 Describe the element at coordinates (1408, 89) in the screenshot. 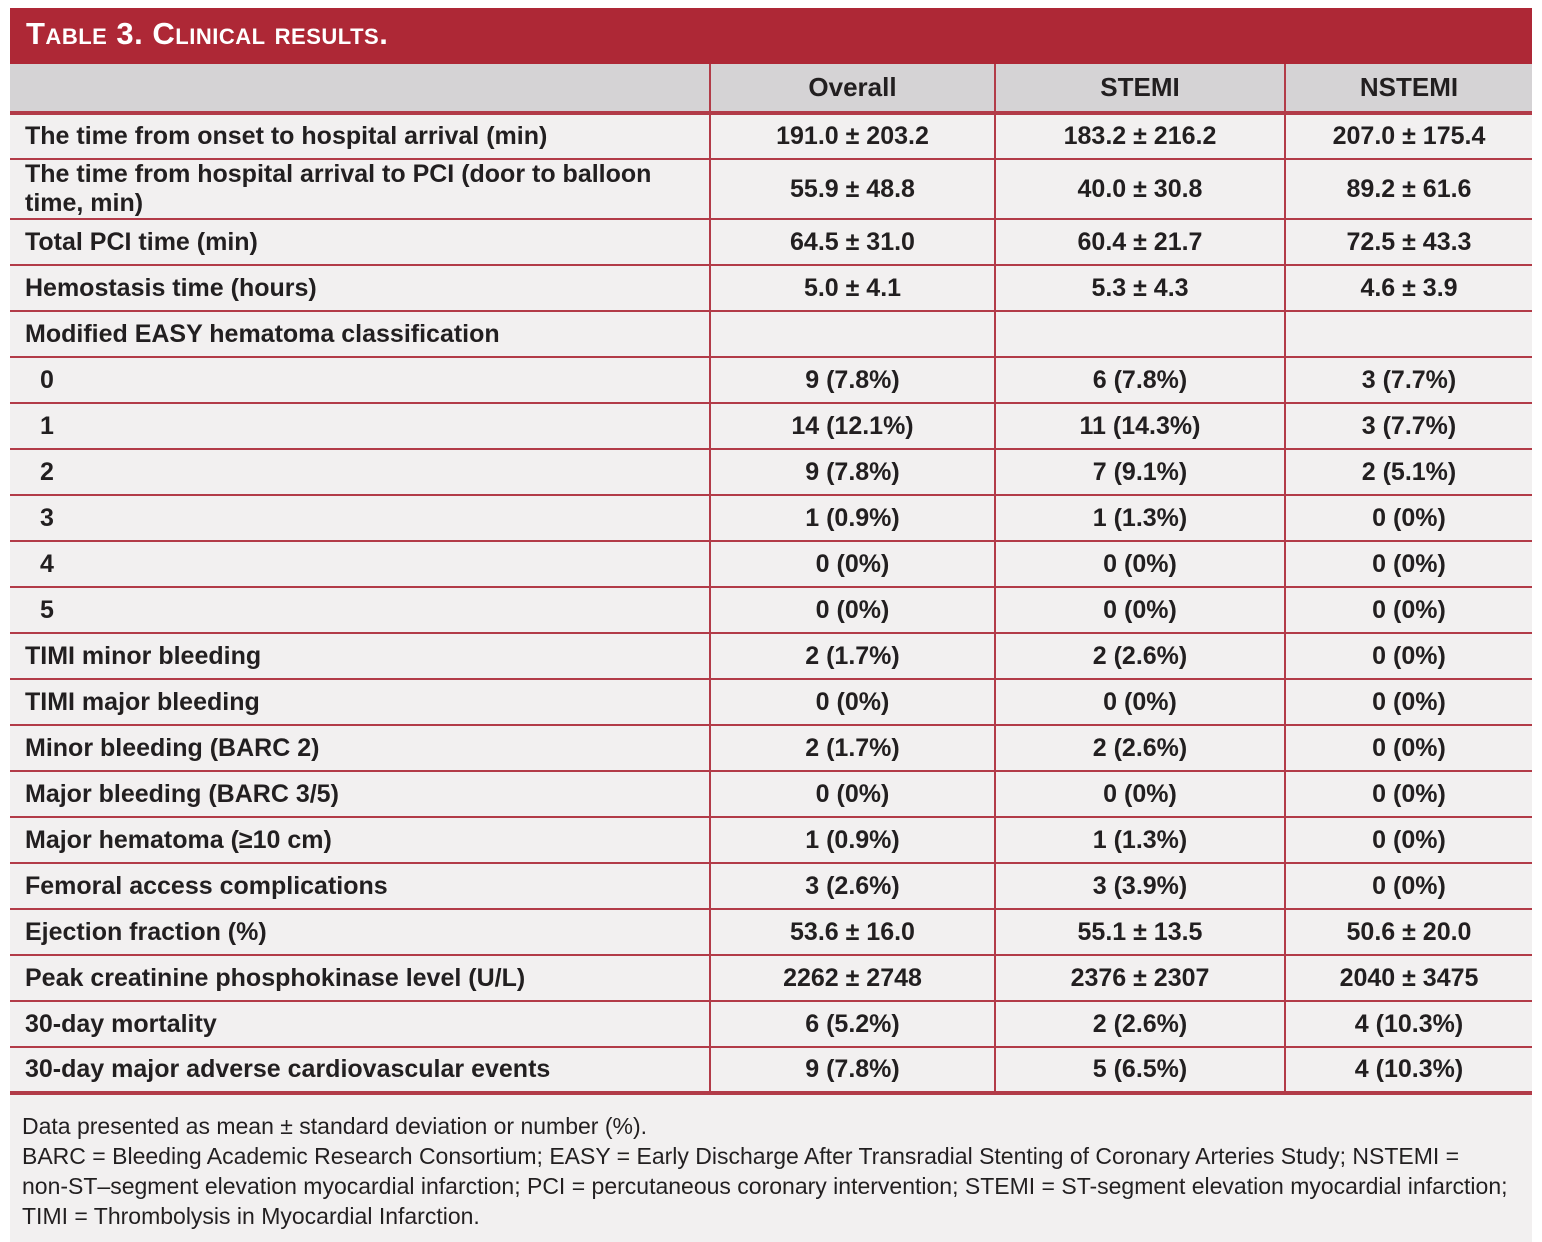

I see `column-header-nstemi: NSTEMI` at that location.